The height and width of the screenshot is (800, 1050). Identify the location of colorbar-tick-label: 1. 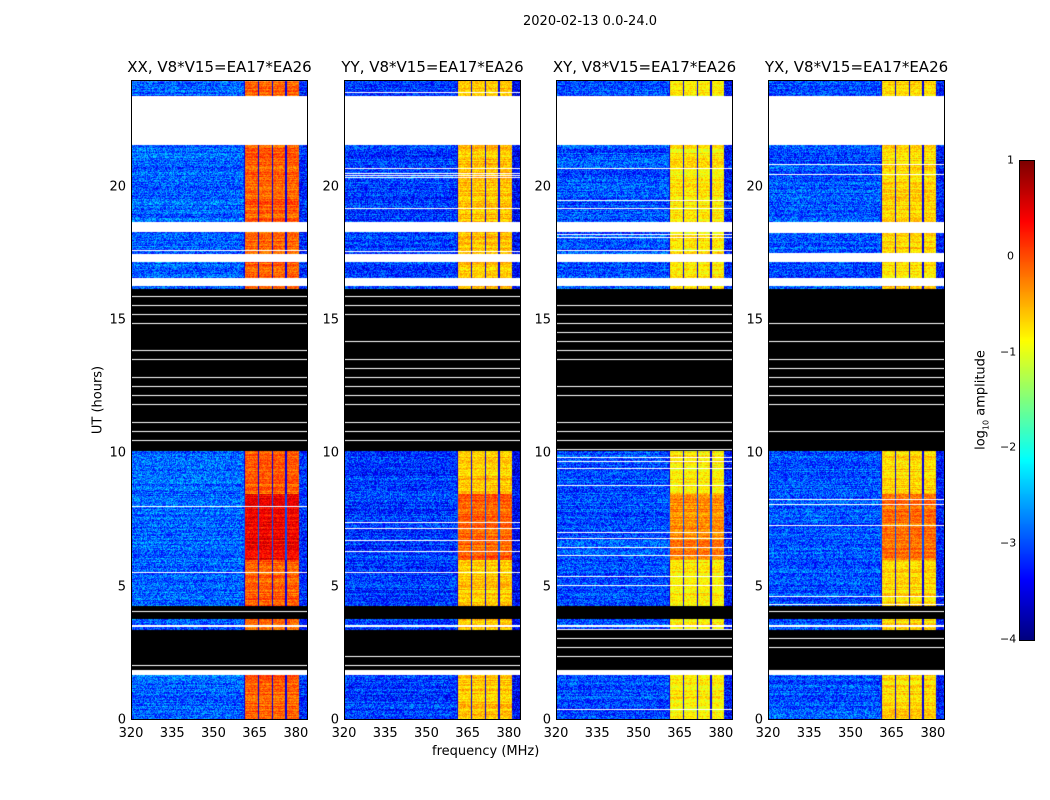
(1010, 160).